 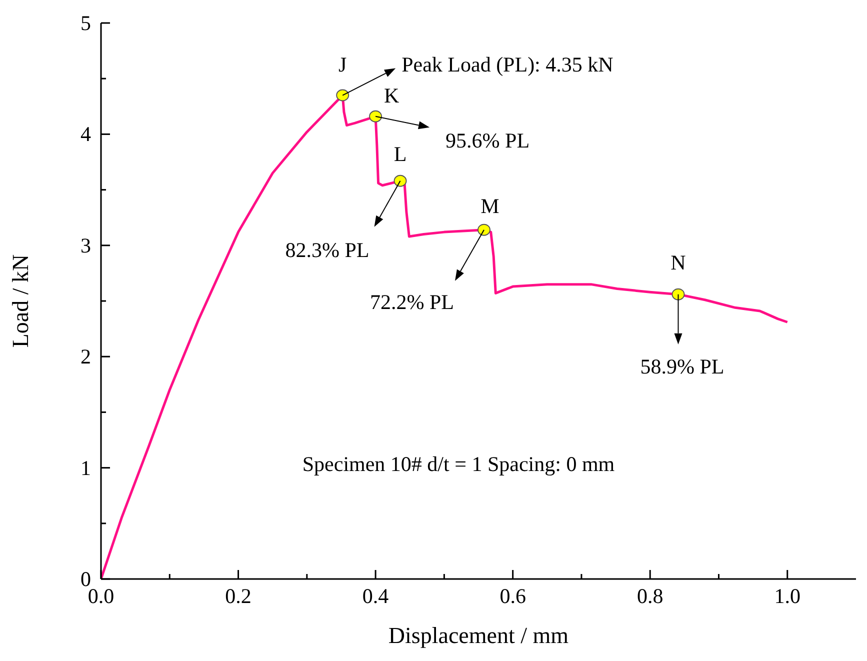 I want to click on annotation: 72.2% PL, so click(x=412, y=302).